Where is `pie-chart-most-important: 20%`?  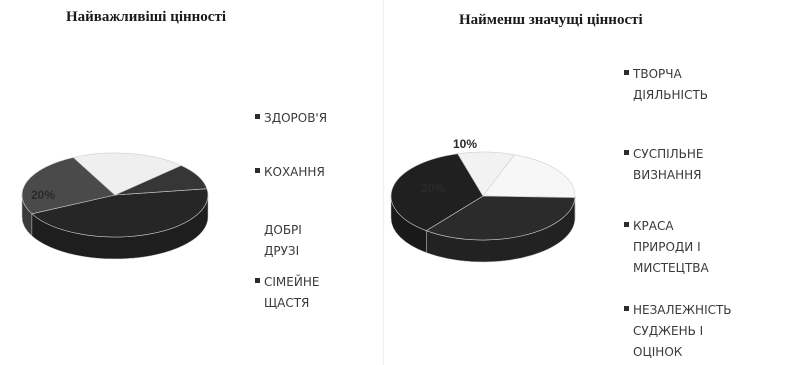
pie-chart-most-important: 20% is located at coordinates (115, 206).